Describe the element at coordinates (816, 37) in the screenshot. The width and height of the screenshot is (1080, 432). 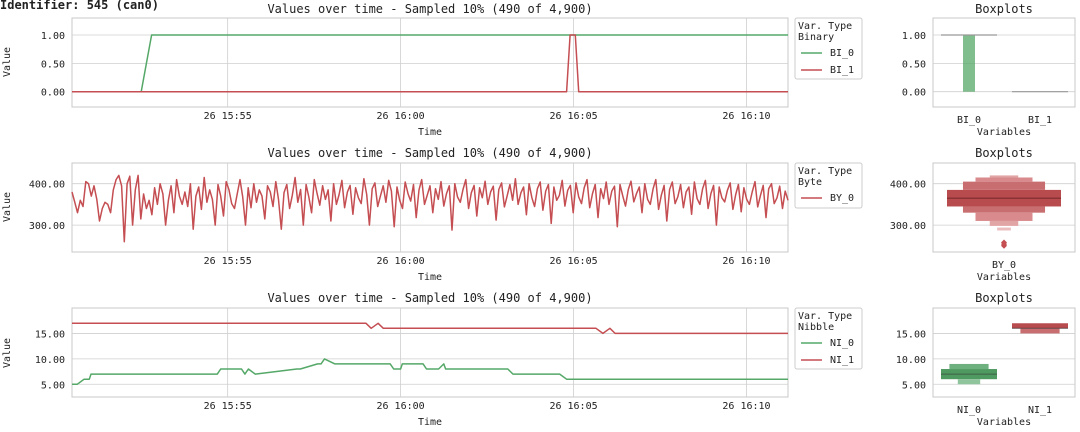
I see `legend-subtitle: Binary` at that location.